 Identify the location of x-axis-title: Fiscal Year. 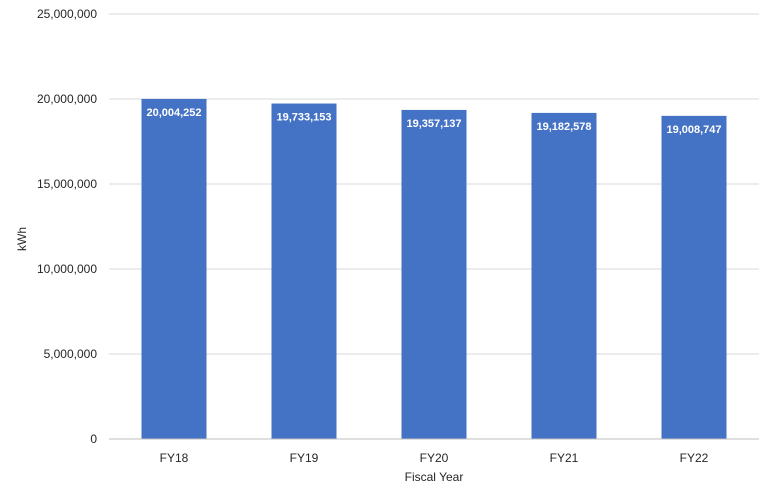
(434, 477).